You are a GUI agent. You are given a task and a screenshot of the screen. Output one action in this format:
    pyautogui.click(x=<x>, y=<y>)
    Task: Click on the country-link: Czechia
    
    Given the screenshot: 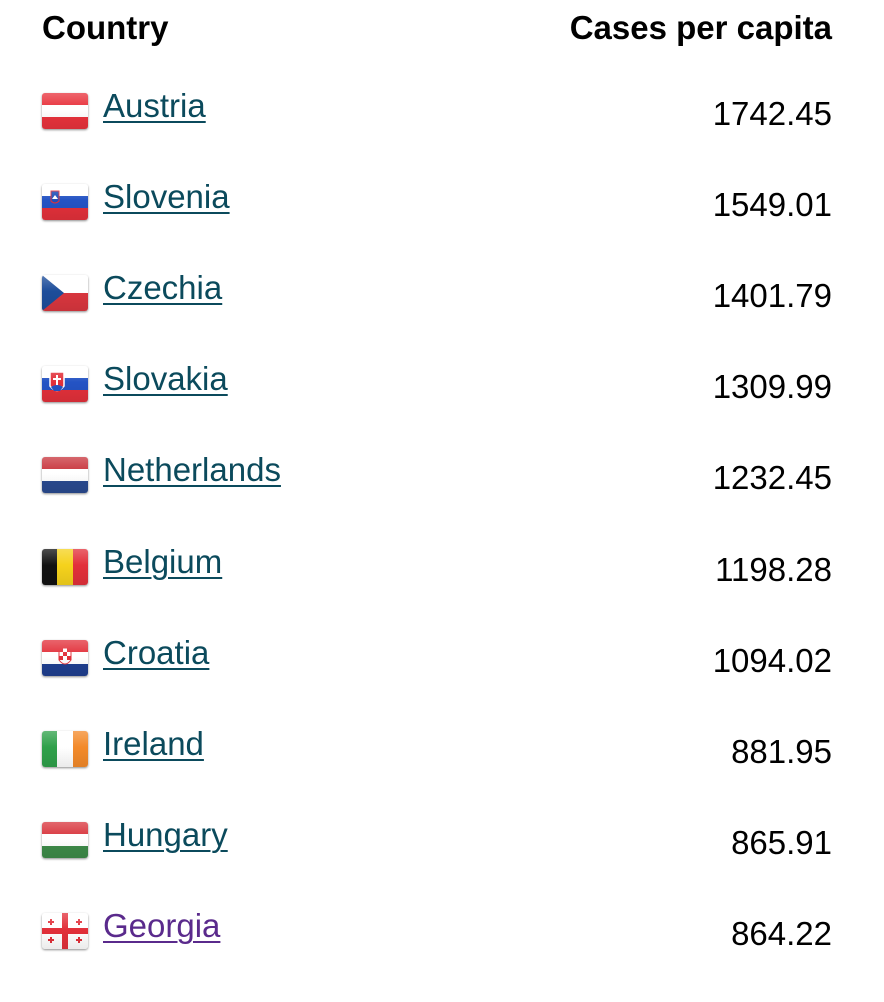 What is the action you would take?
    pyautogui.click(x=163, y=287)
    